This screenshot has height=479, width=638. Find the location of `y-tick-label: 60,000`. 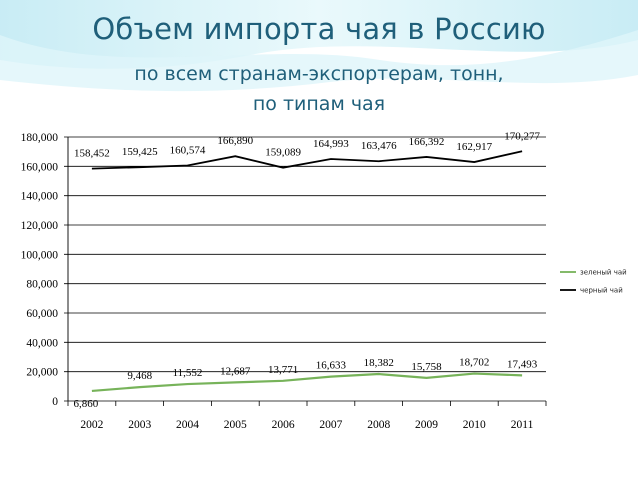

y-tick-label: 60,000 is located at coordinates (42, 314).